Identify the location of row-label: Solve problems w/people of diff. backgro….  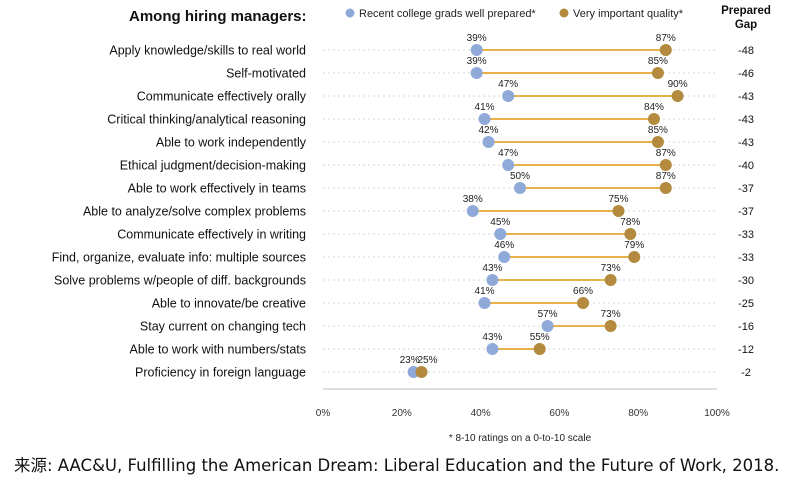
(180, 281).